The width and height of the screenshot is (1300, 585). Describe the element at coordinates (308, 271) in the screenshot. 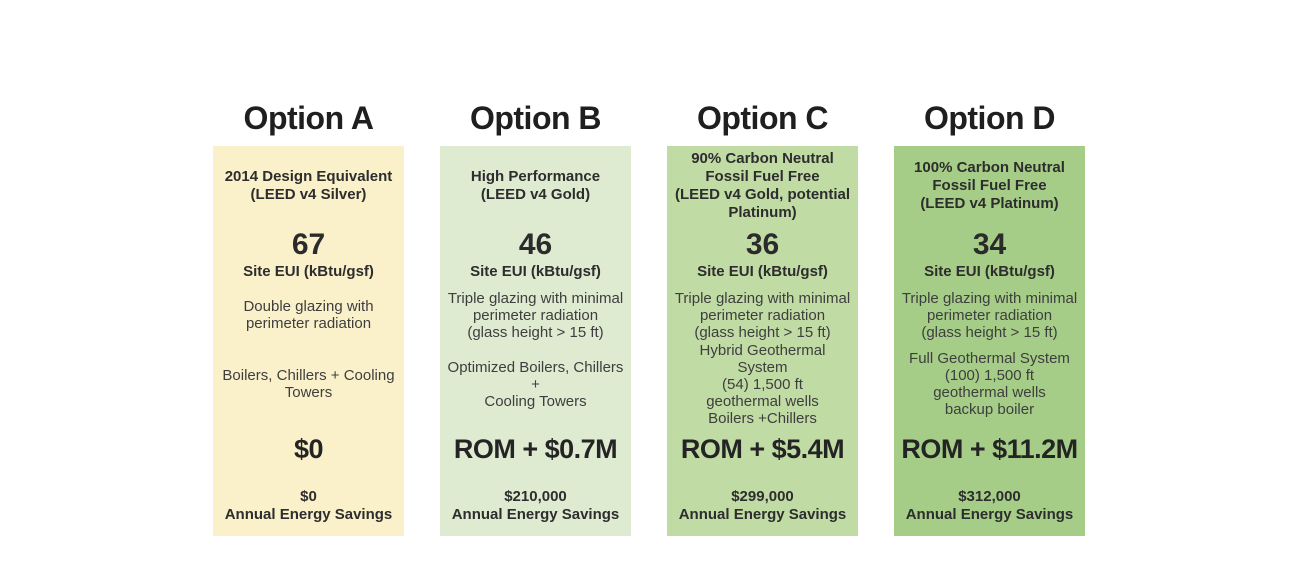

I see `option-a-eui-label: Site EUI (kBtu/gsf)` at that location.